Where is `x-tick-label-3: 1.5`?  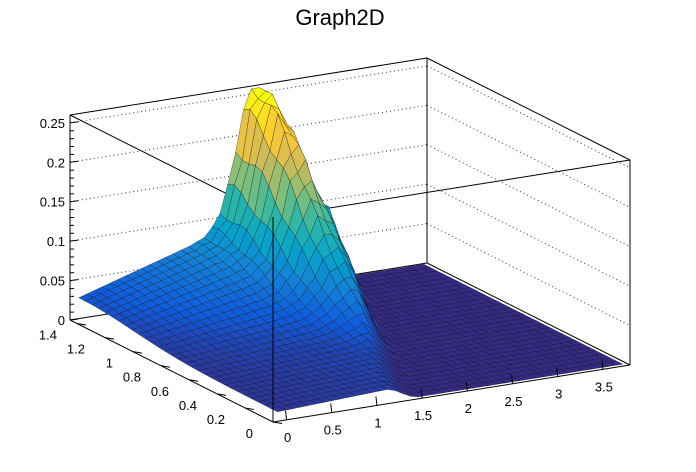
x-tick-label-3: 1.5 is located at coordinates (423, 415).